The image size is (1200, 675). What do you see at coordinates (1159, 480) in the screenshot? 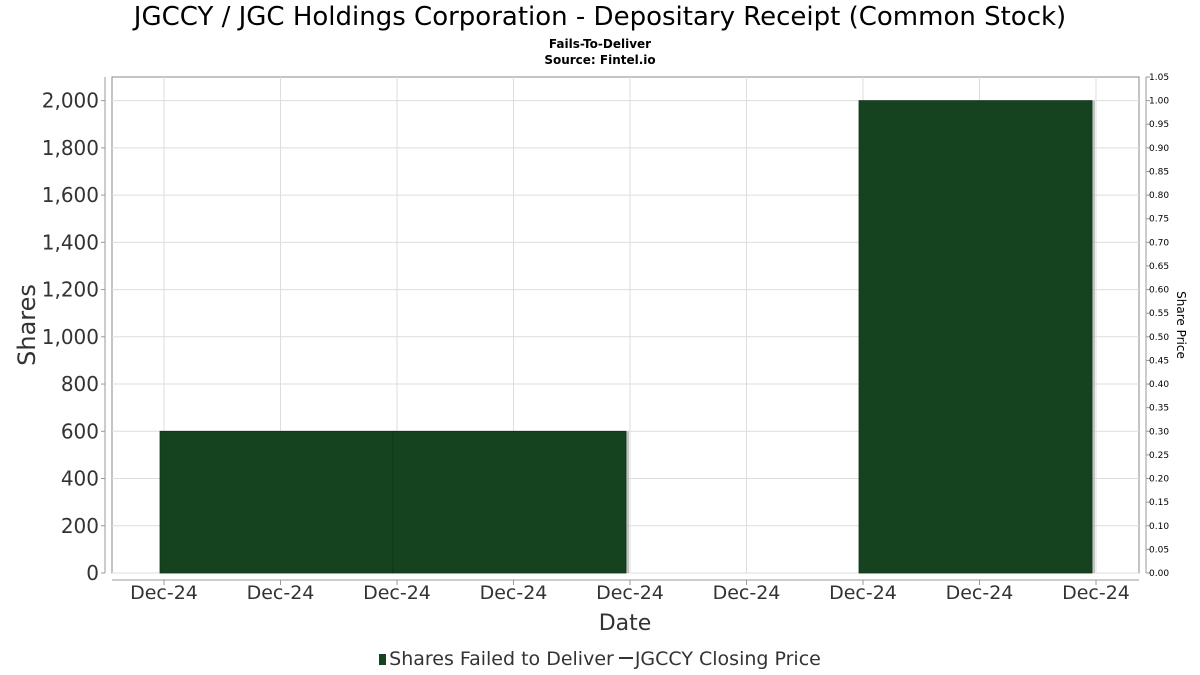
I see `y2-tick-label: 0.20` at bounding box center [1159, 480].